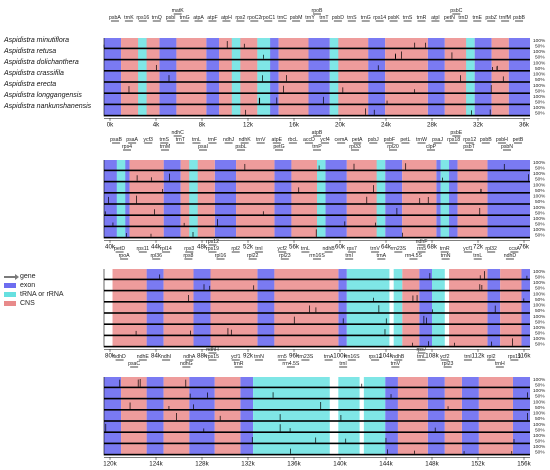 The width and height of the screenshot is (550, 470). What do you see at coordinates (329, 357) in the screenshot?
I see `gene-label: trnA` at bounding box center [329, 357].